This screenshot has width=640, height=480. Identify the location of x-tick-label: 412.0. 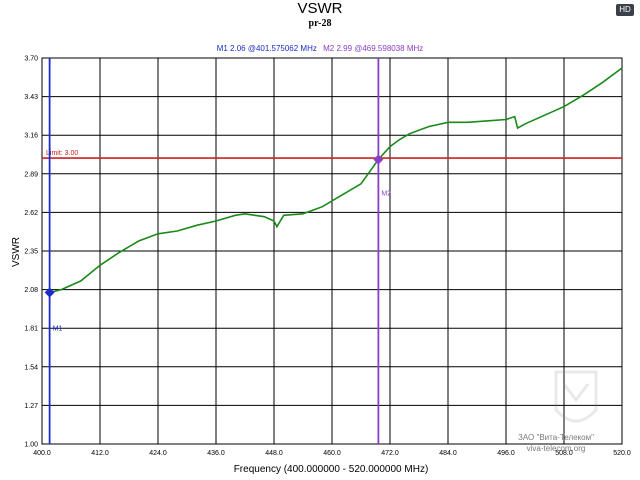
(100, 453).